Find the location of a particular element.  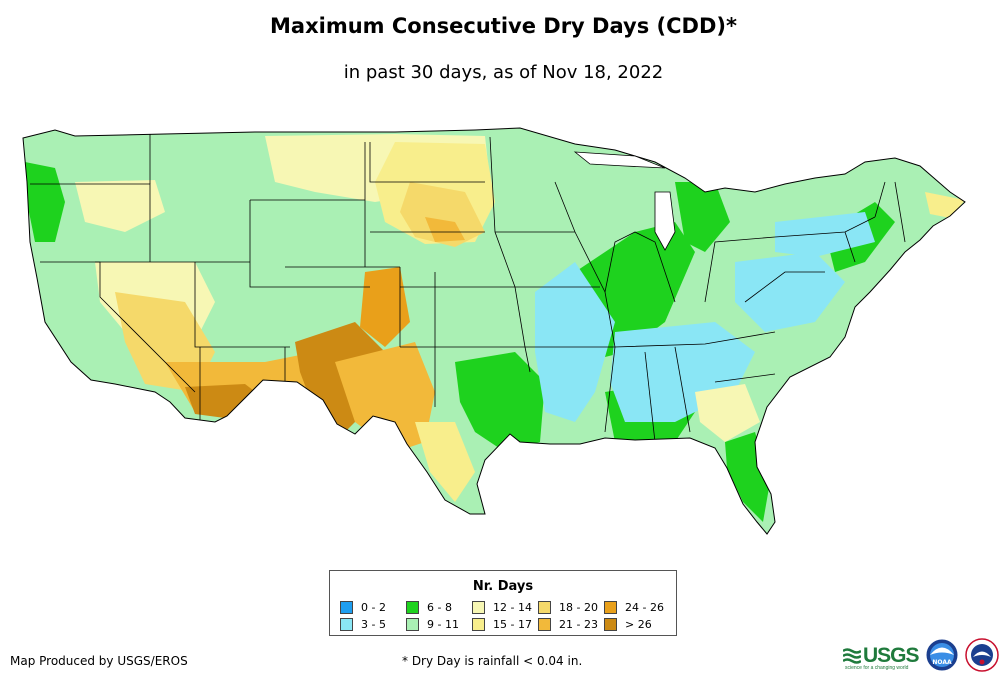

region-pale-yellow-pnw is located at coordinates (120, 206).